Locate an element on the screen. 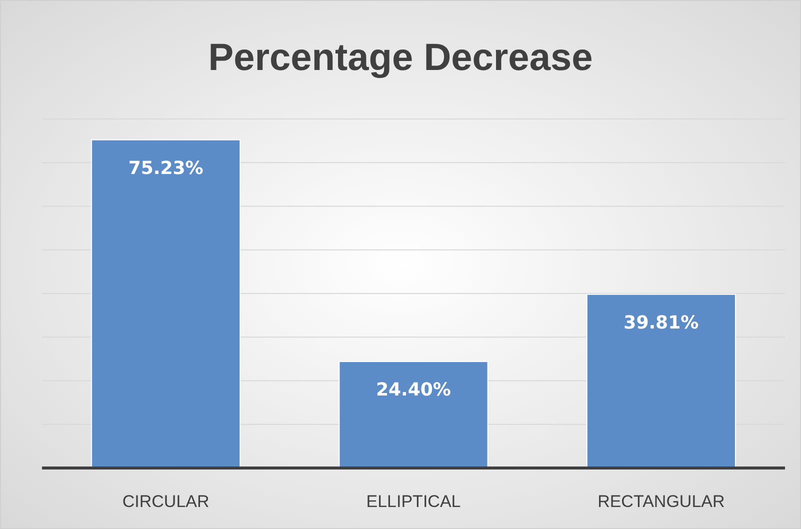 The height and width of the screenshot is (529, 801). data-label: 24.40% is located at coordinates (413, 390).